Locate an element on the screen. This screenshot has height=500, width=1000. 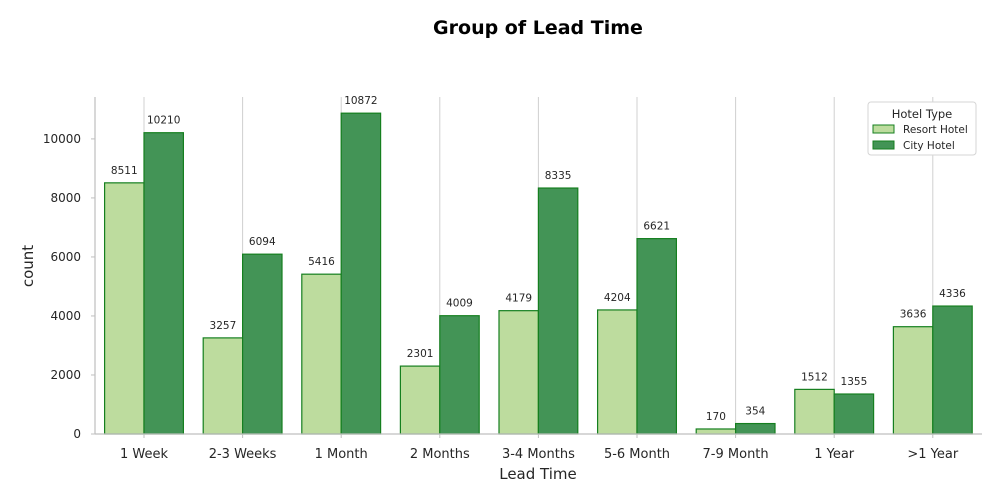
data-label-resort-hotel-7-9-month: 170 is located at coordinates (716, 417).